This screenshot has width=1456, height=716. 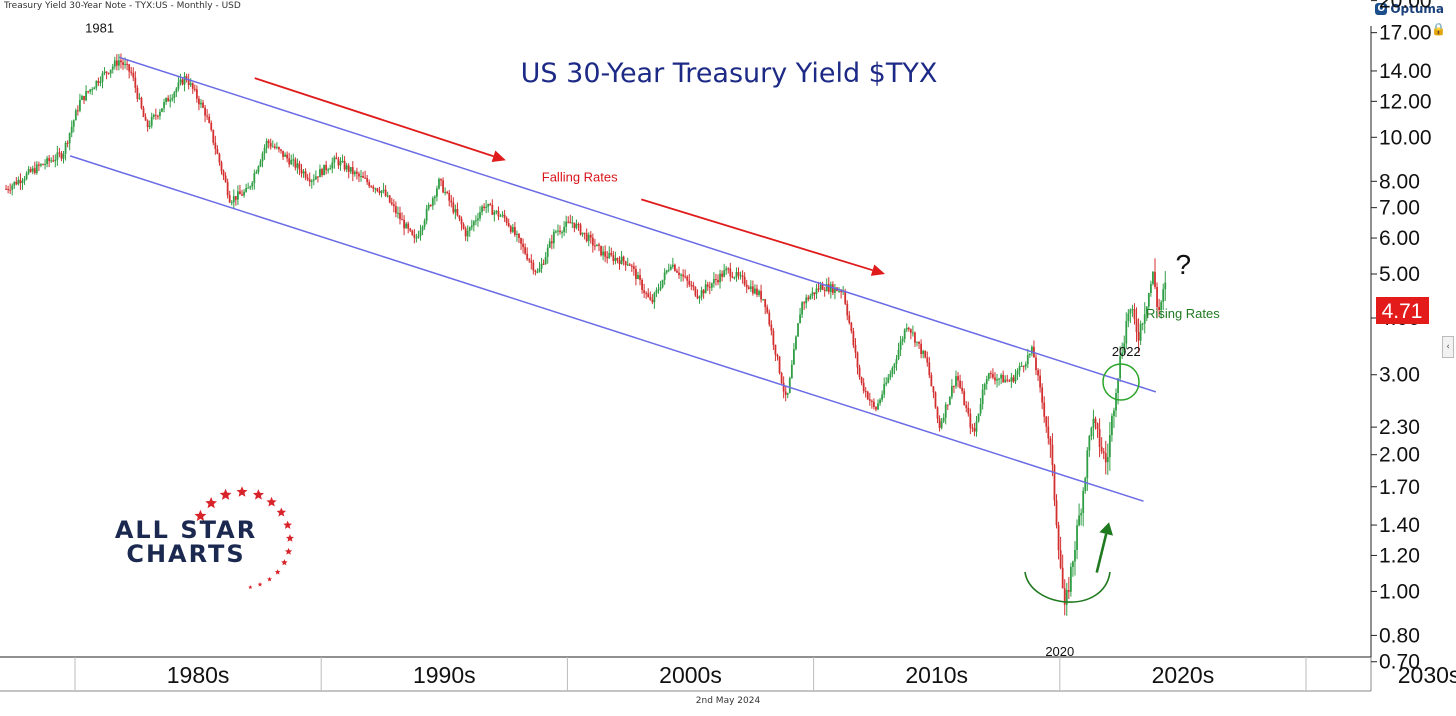 What do you see at coordinates (1067, 587) in the screenshot?
I see `bottom-arc` at bounding box center [1067, 587].